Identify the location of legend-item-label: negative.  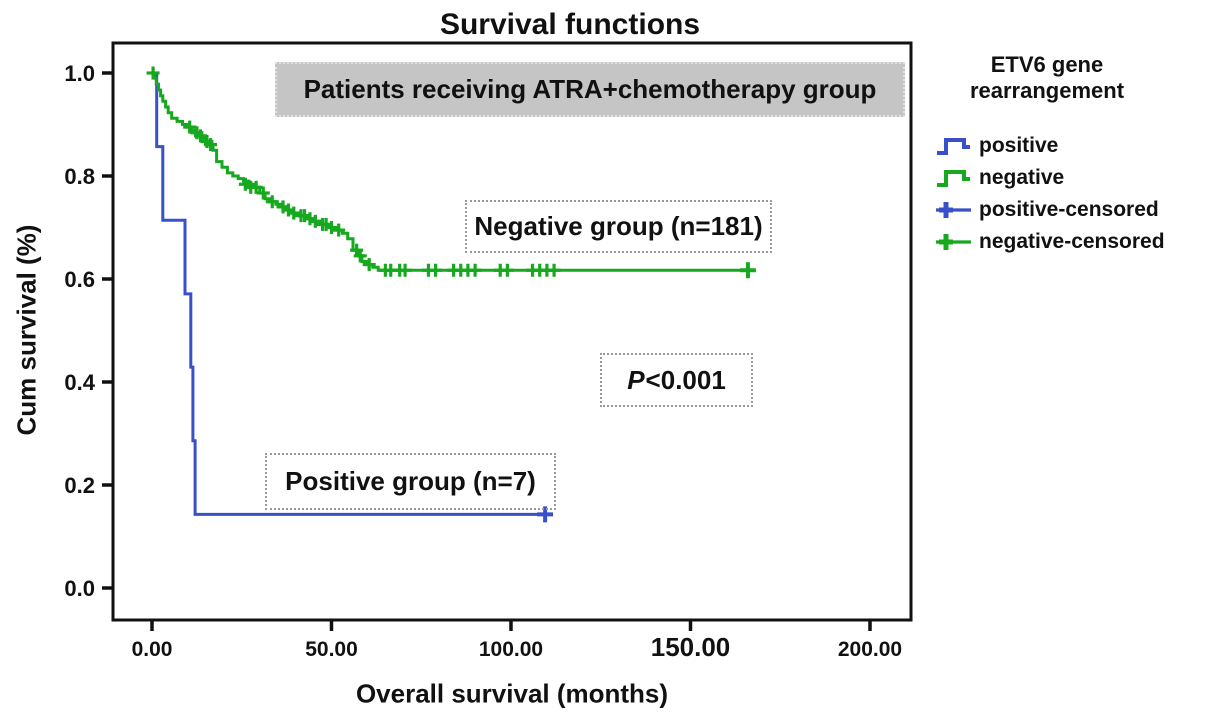
(1022, 177).